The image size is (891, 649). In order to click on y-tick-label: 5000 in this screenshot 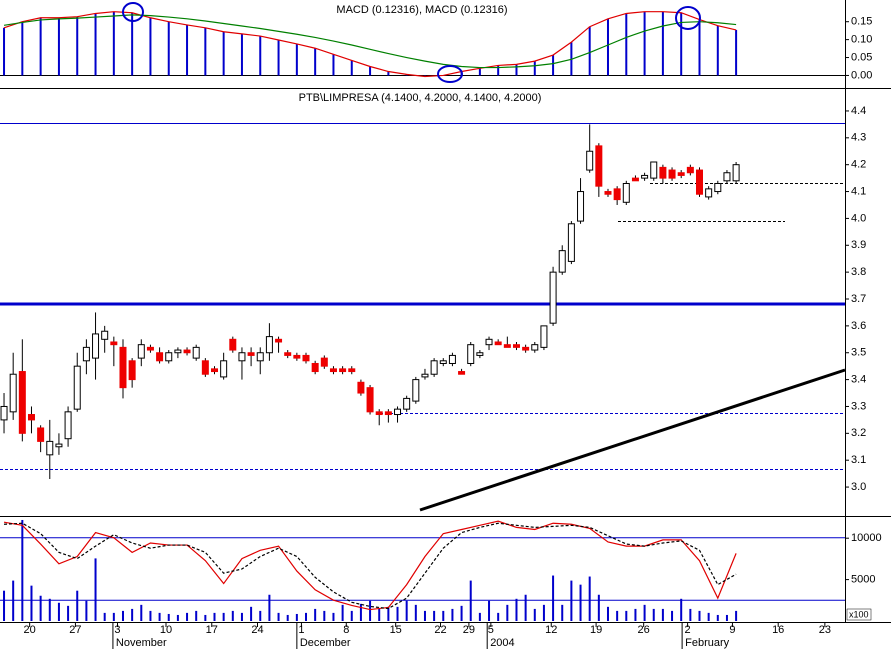, I will do `click(863, 580)`.